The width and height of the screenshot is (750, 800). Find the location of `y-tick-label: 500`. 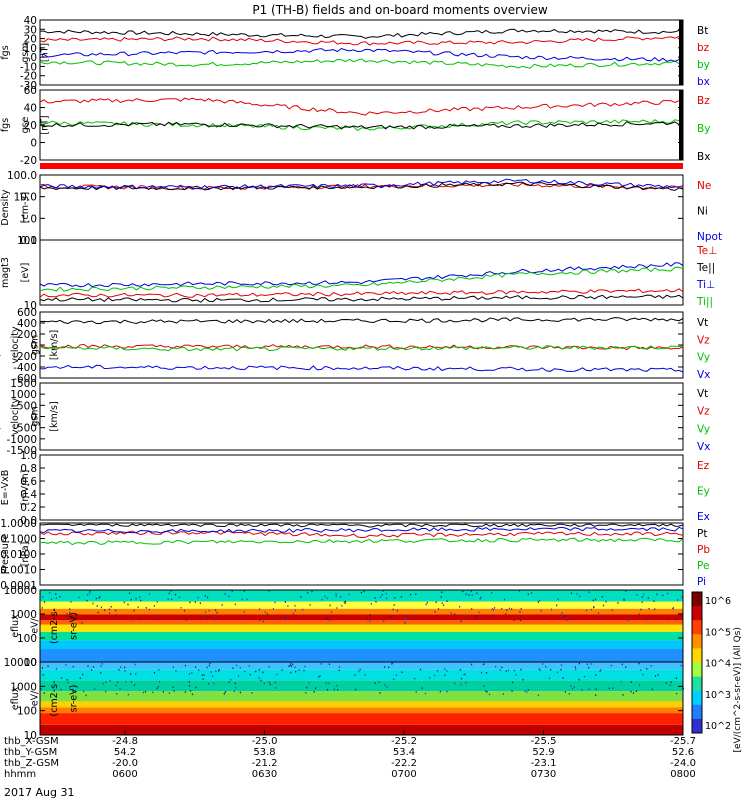

y-tick-label: 500 is located at coordinates (27, 406).